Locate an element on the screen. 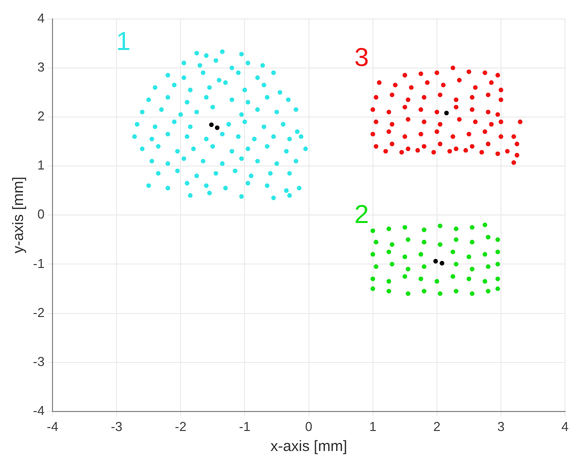 The height and width of the screenshot is (464, 585). x-tick-label: 3 is located at coordinates (501, 426).